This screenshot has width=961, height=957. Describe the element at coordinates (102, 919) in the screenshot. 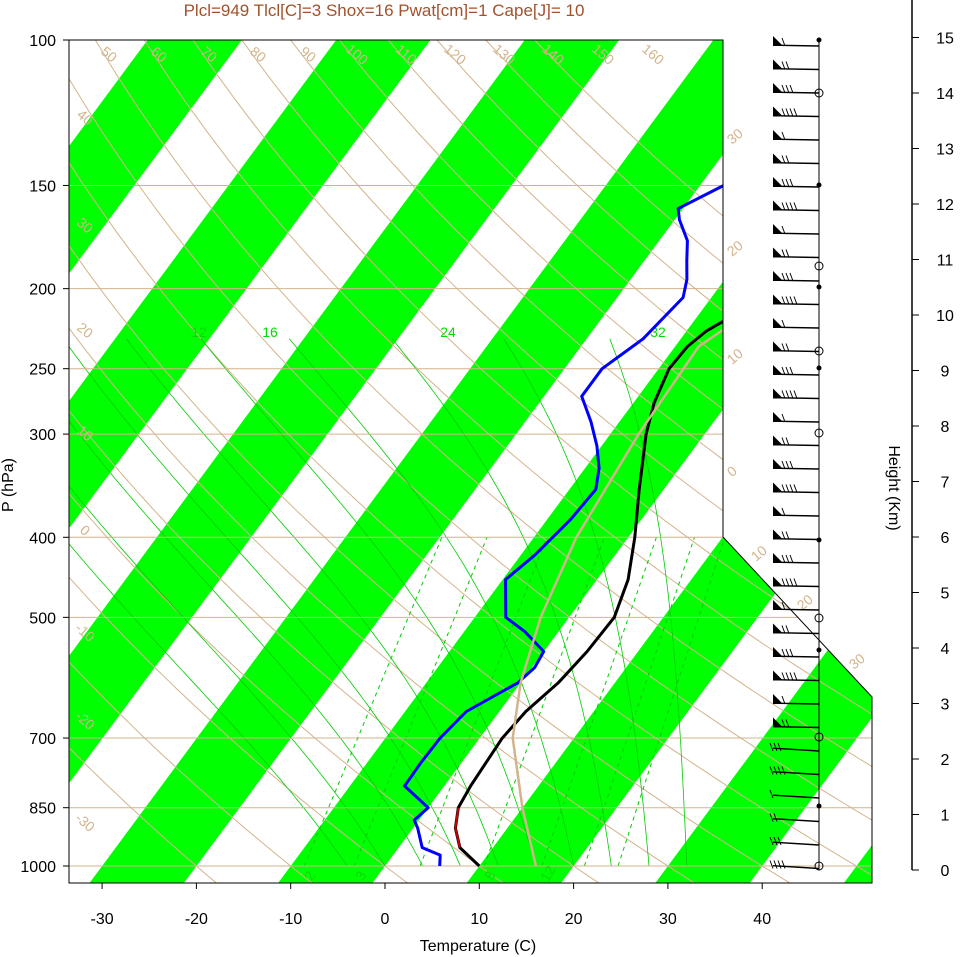

I see `temperature-tick-label: -30` at that location.